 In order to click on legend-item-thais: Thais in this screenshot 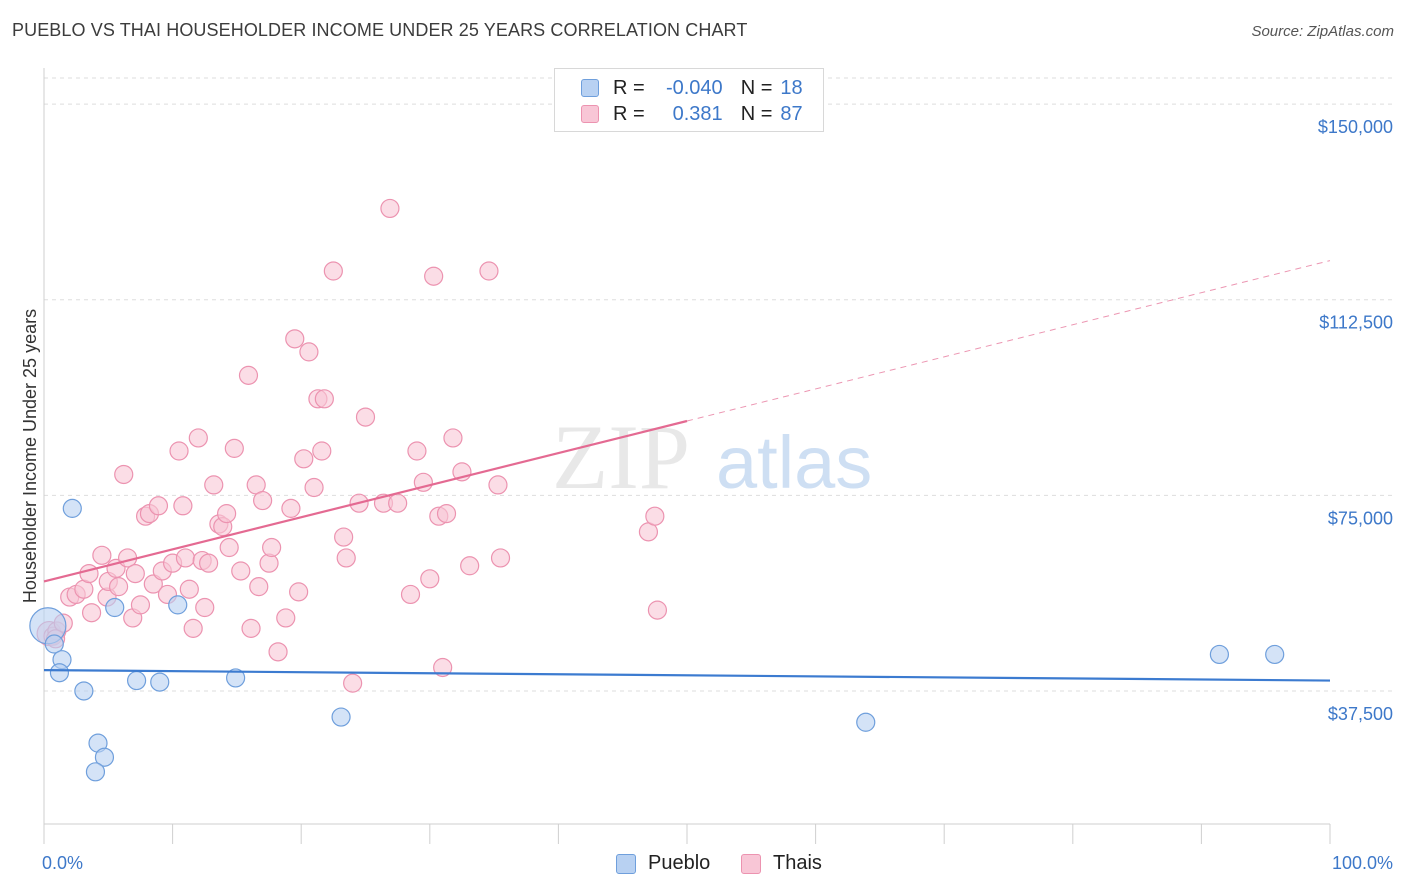, I will do `click(781, 863)`.